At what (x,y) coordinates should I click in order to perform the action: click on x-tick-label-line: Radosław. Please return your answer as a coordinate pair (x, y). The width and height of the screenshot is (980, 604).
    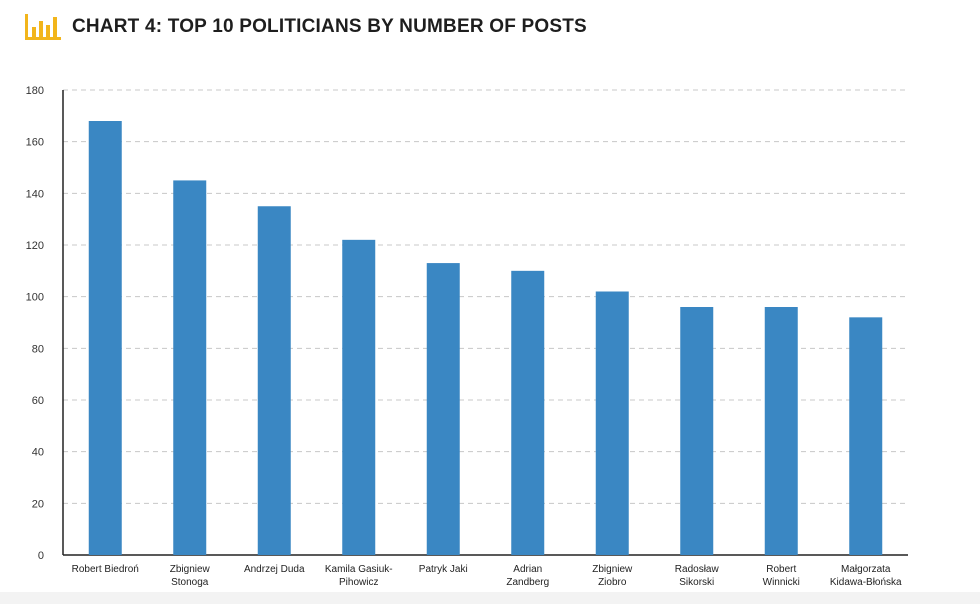
    Looking at the image, I should click on (697, 569).